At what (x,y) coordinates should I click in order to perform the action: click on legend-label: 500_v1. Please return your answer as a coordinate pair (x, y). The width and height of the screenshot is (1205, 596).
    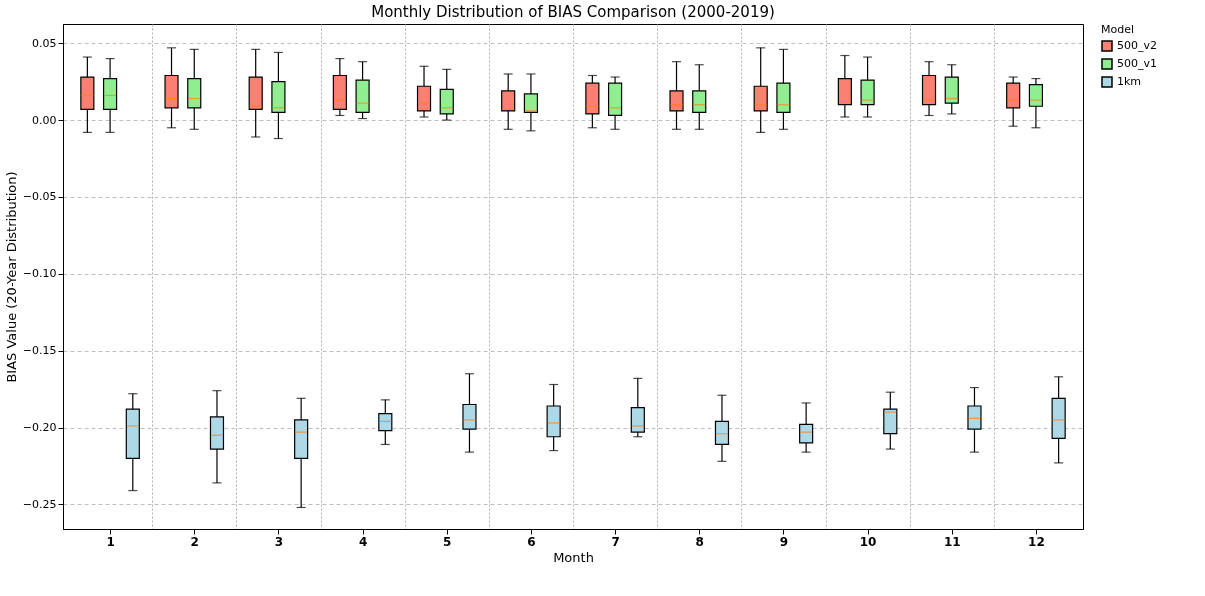
    Looking at the image, I should click on (1137, 63).